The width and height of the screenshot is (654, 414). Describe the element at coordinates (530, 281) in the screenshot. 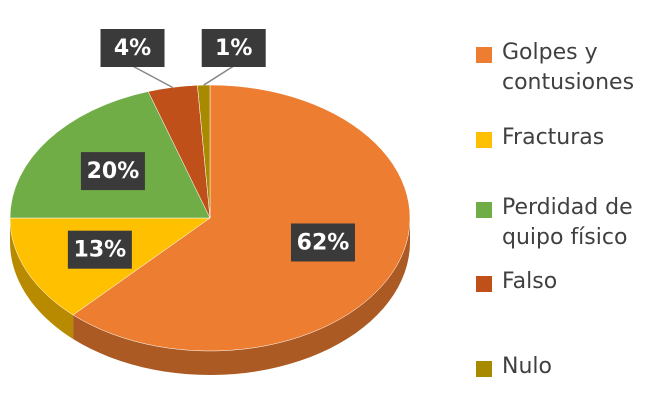

I see `legend-label: Falso` at that location.